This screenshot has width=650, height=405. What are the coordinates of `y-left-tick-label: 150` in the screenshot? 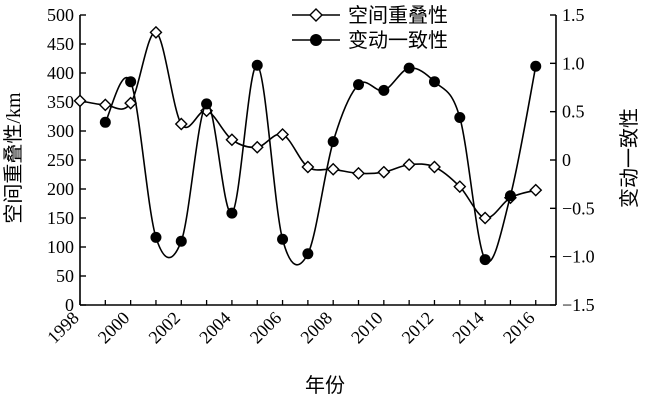 It's located at (60, 218).